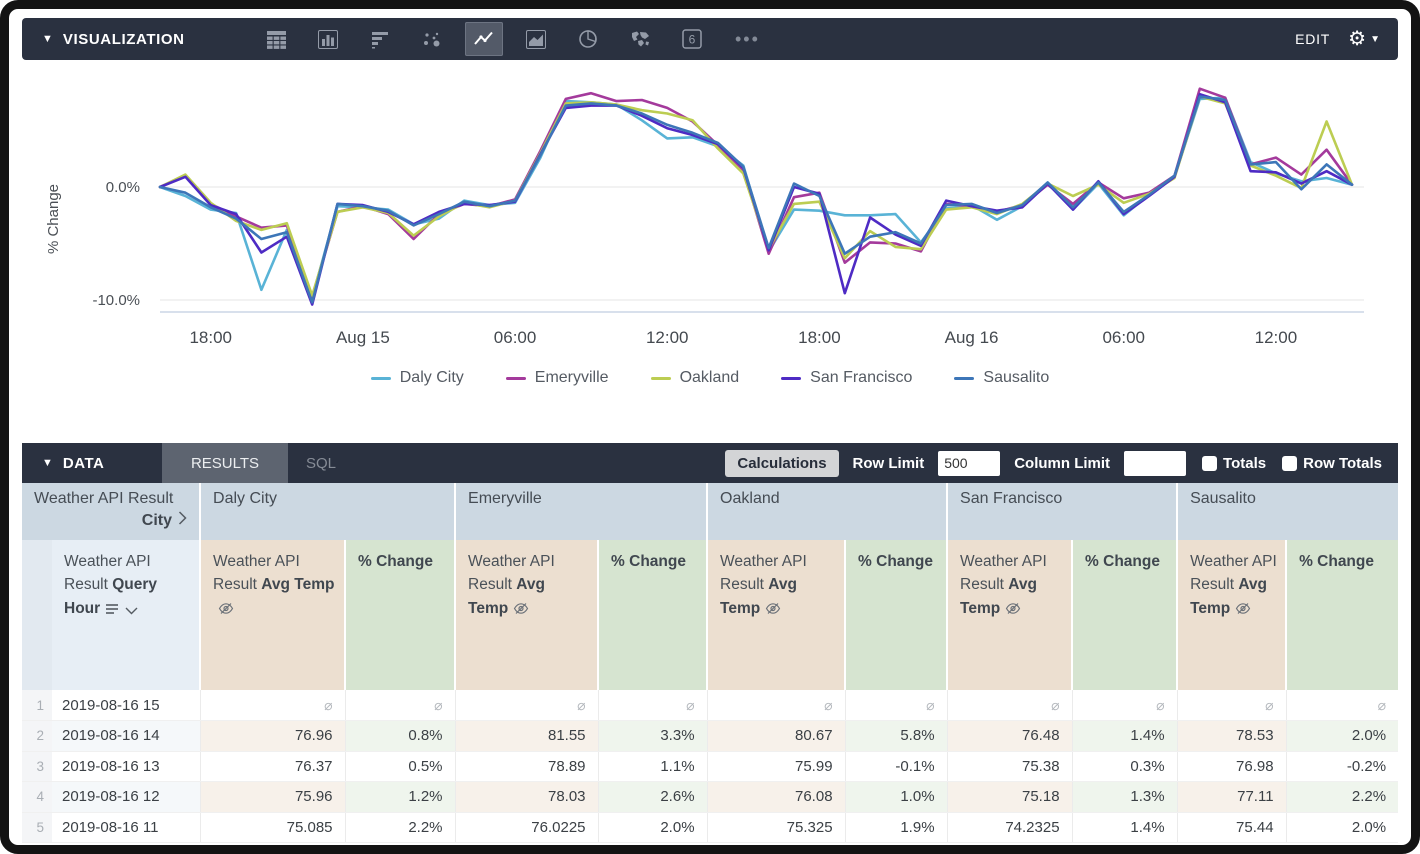 The width and height of the screenshot is (1420, 854). I want to click on row-limit-input, so click(969, 463).